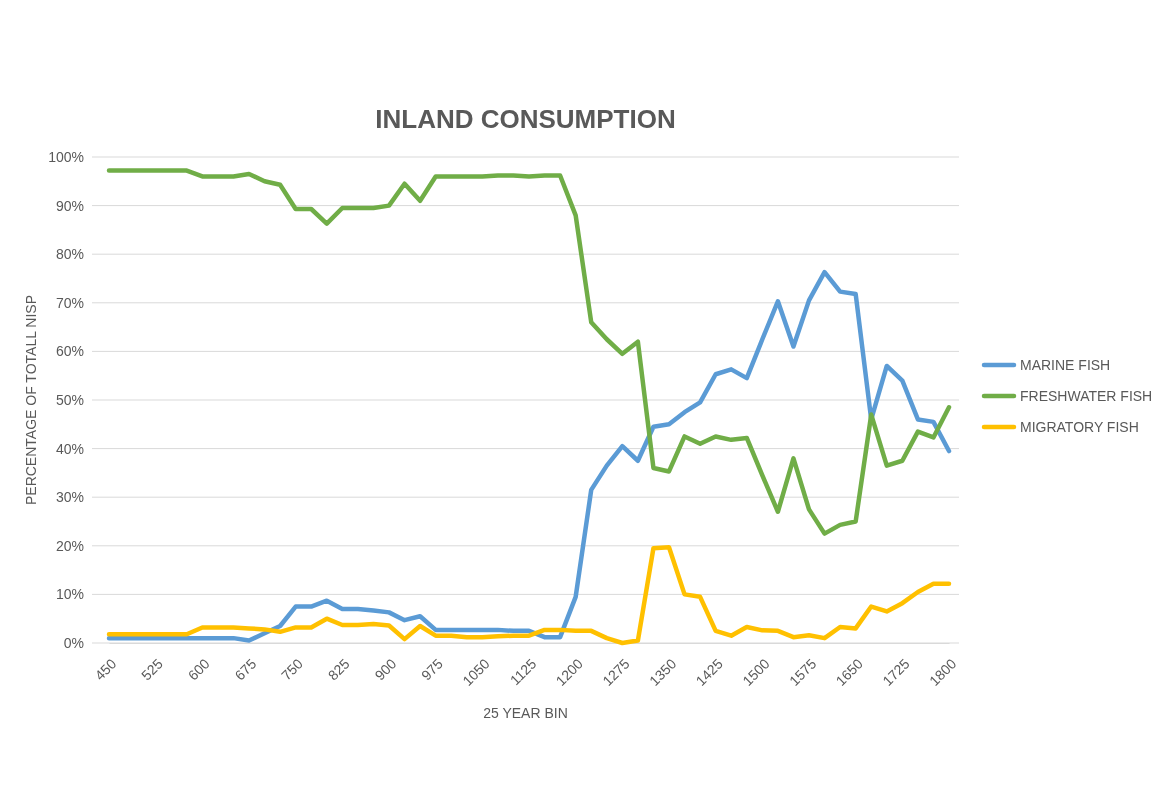  I want to click on y-tick-label: 50%, so click(69, 399).